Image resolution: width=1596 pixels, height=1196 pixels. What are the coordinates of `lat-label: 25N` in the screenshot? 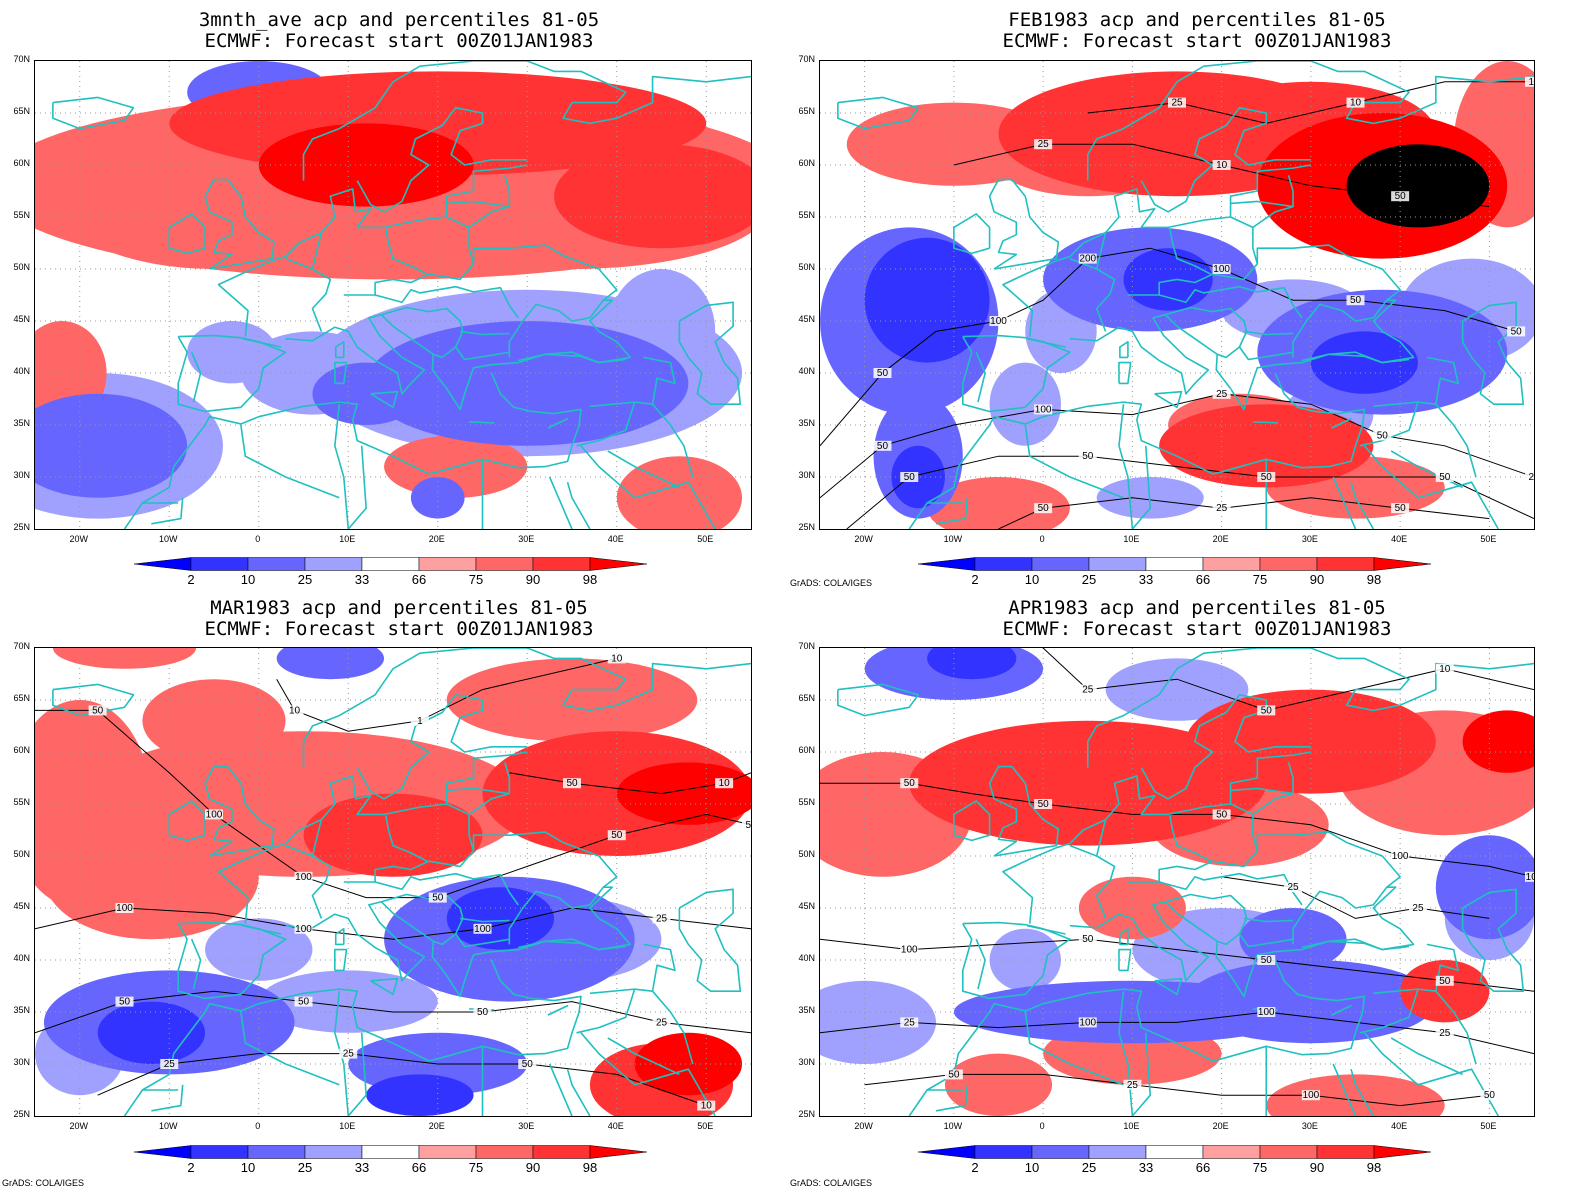 It's located at (21, 527).